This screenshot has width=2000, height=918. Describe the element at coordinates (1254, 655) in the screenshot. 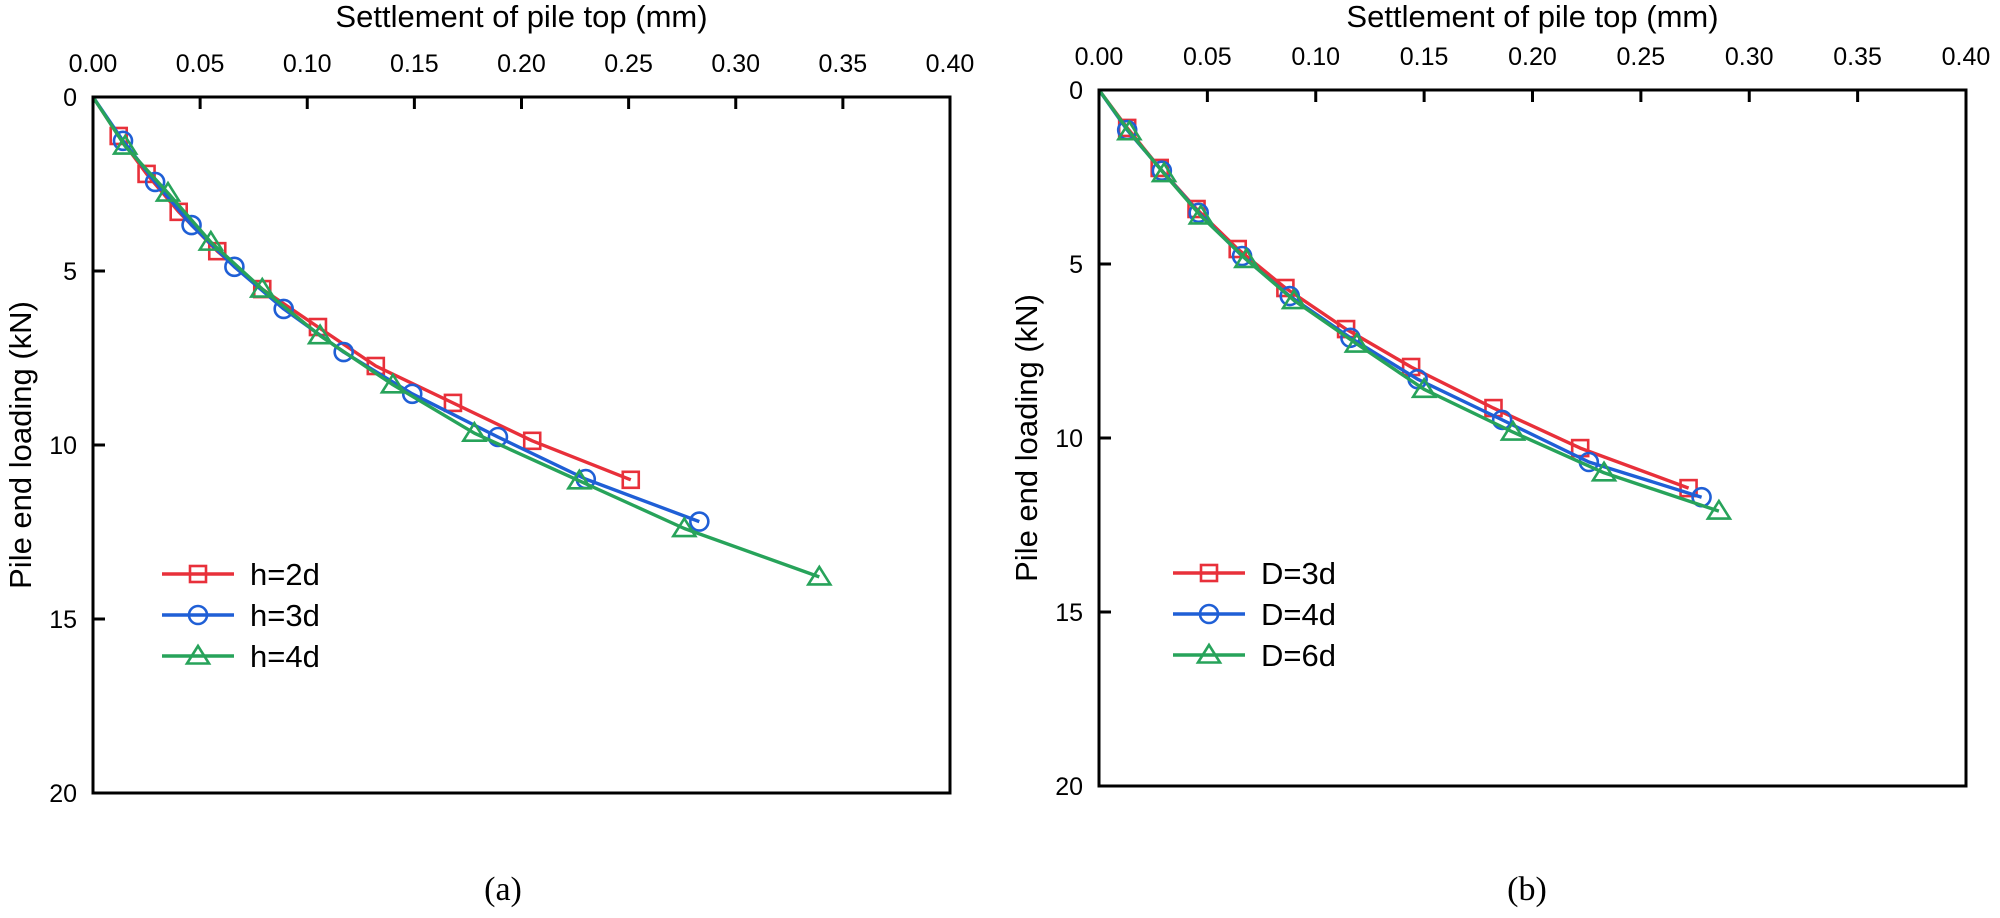

I see `legend-item: D=6d` at that location.